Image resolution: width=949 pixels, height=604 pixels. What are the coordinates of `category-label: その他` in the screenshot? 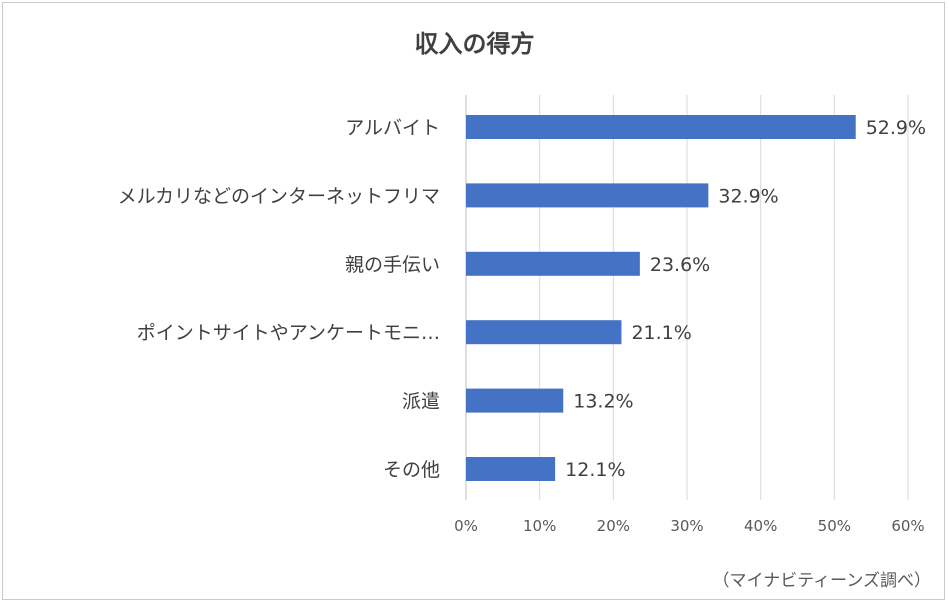 It's located at (411, 470).